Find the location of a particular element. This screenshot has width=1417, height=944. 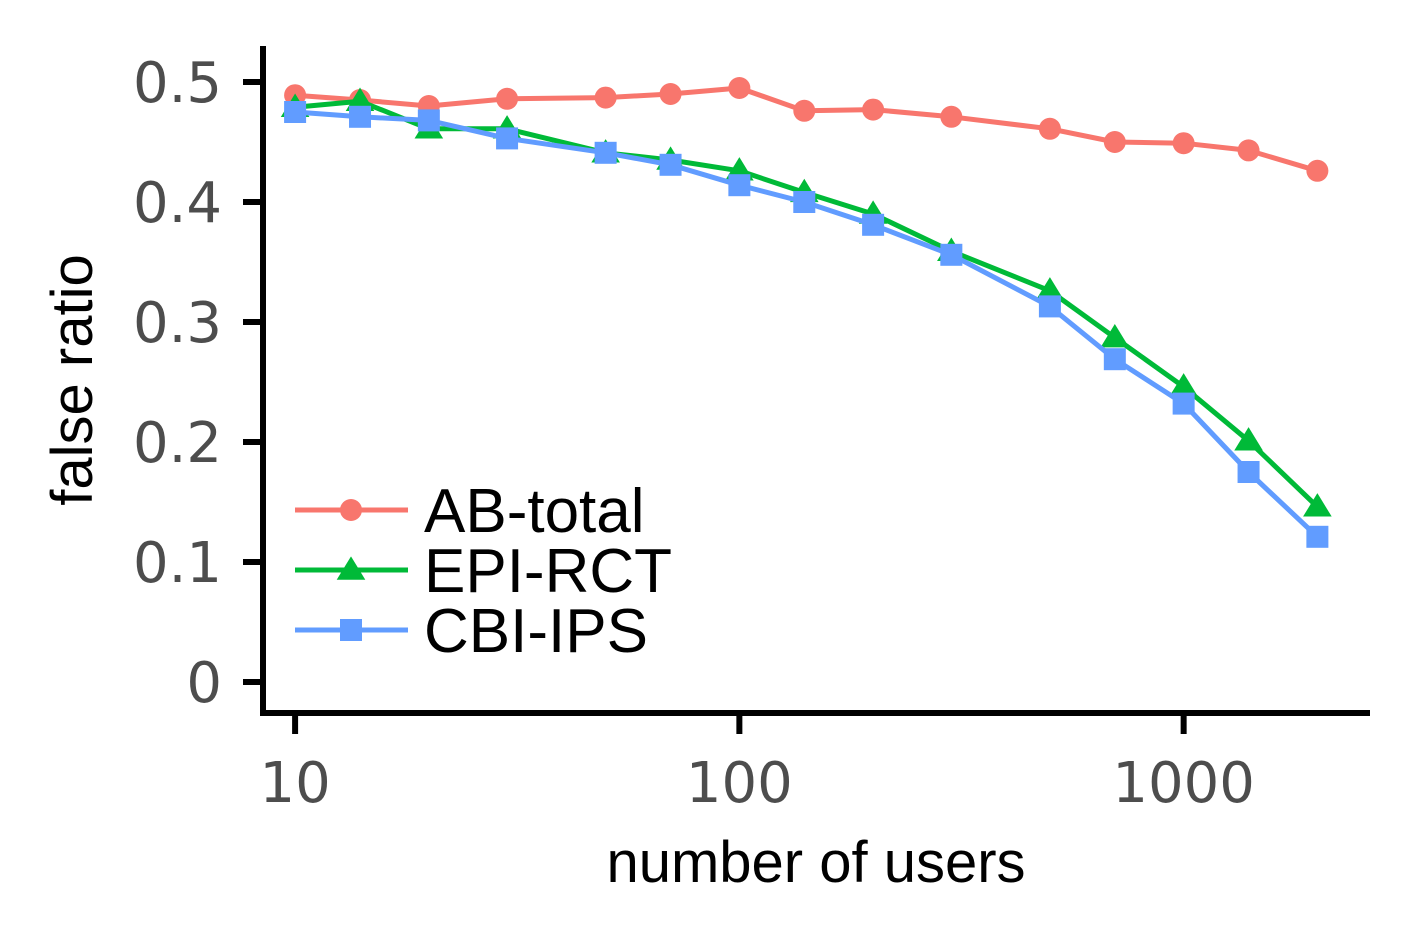

y-tick-label: 0 is located at coordinates (204, 683).